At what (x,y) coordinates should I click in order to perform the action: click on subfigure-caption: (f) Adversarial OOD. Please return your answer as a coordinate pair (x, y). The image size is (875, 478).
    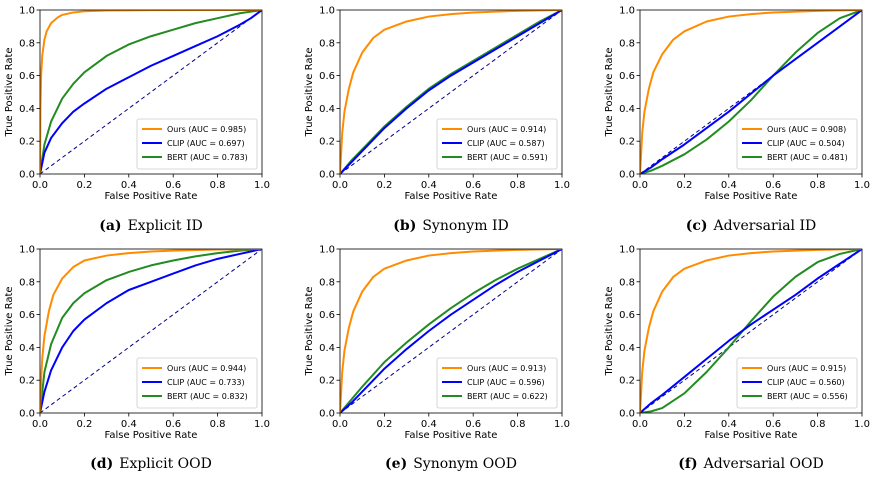
    Looking at the image, I should click on (750, 464).